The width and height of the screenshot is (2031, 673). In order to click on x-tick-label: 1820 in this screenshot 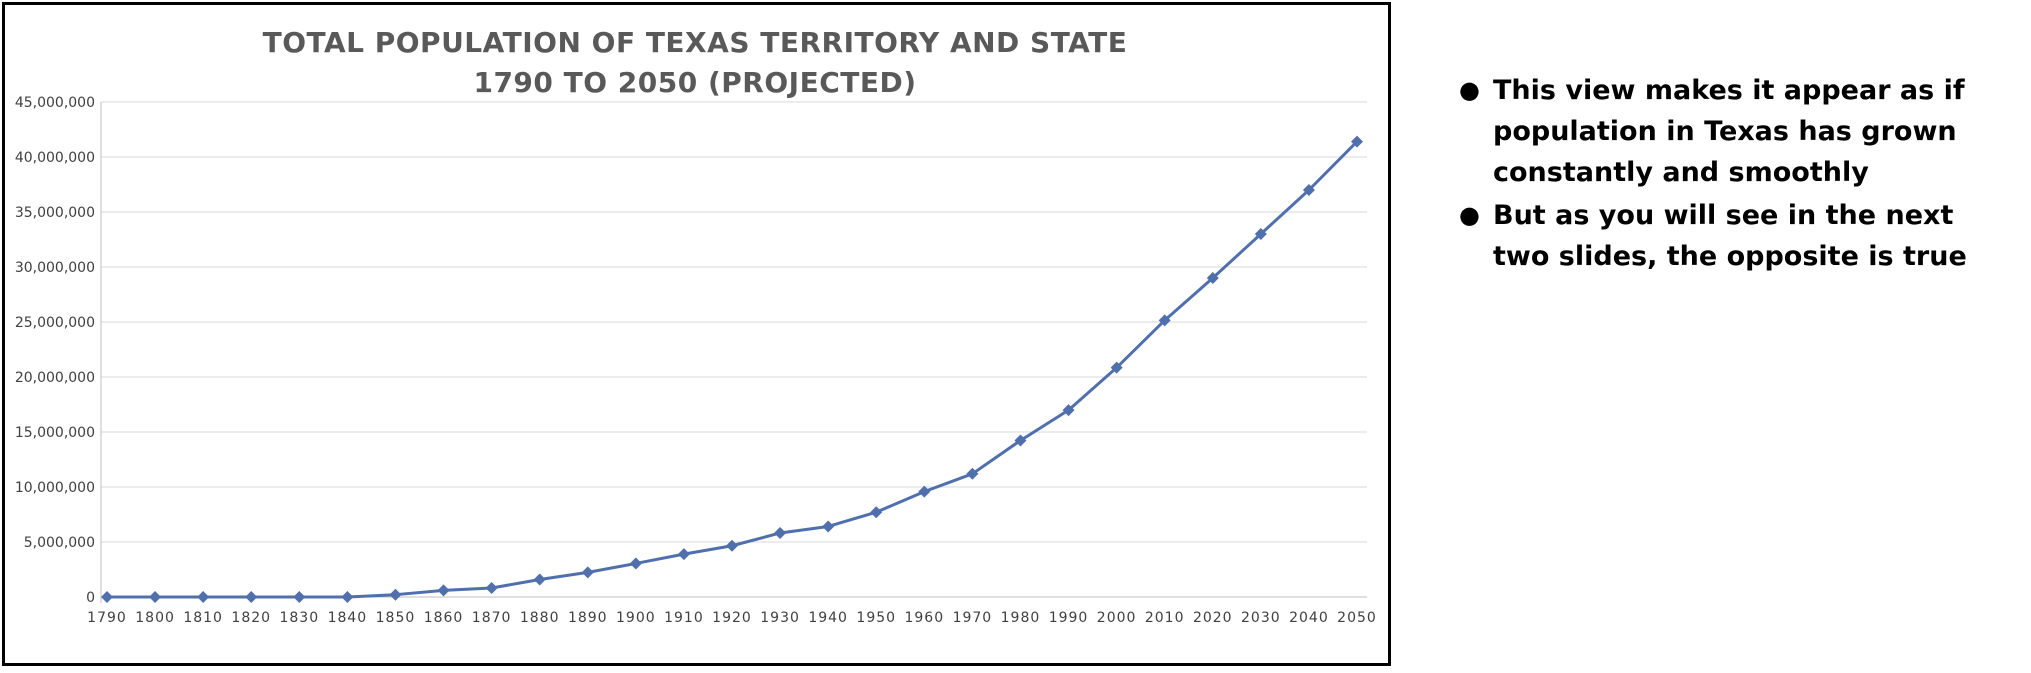, I will do `click(251, 618)`.